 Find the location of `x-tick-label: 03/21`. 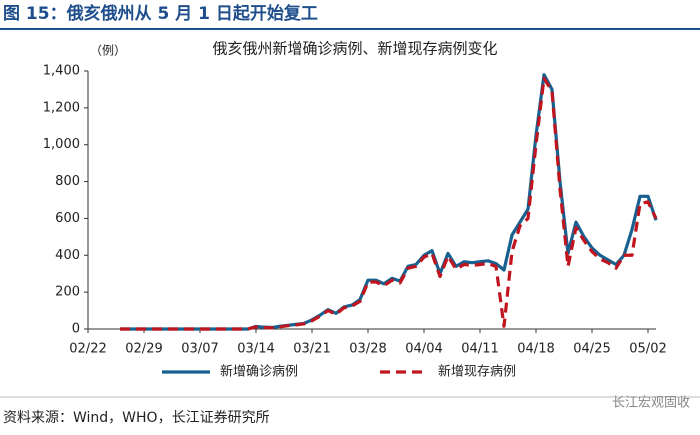

x-tick-label: 03/21 is located at coordinates (311, 349).